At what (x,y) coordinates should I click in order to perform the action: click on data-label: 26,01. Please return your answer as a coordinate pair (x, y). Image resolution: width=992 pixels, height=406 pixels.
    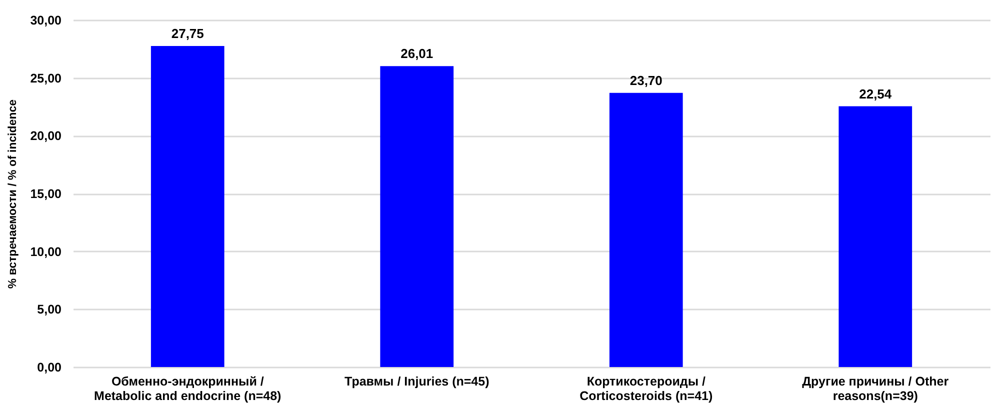
    Looking at the image, I should click on (417, 54).